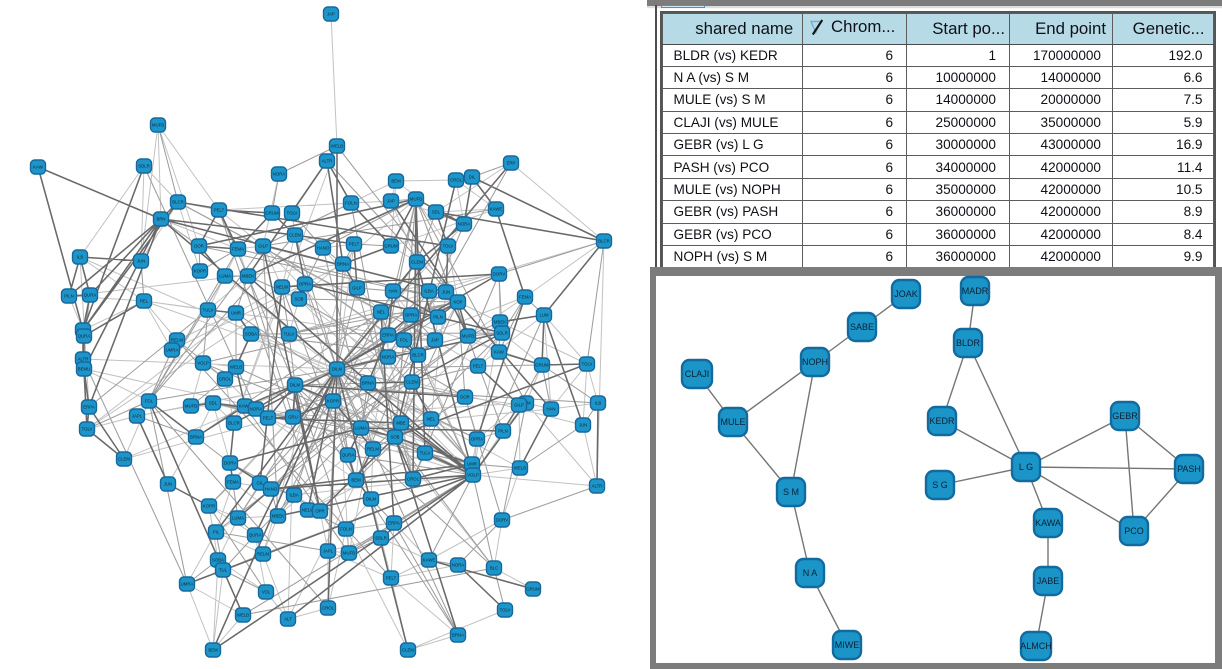  Describe the element at coordinates (396, 181) in the screenshot. I see `svg-text: BEM` at that location.